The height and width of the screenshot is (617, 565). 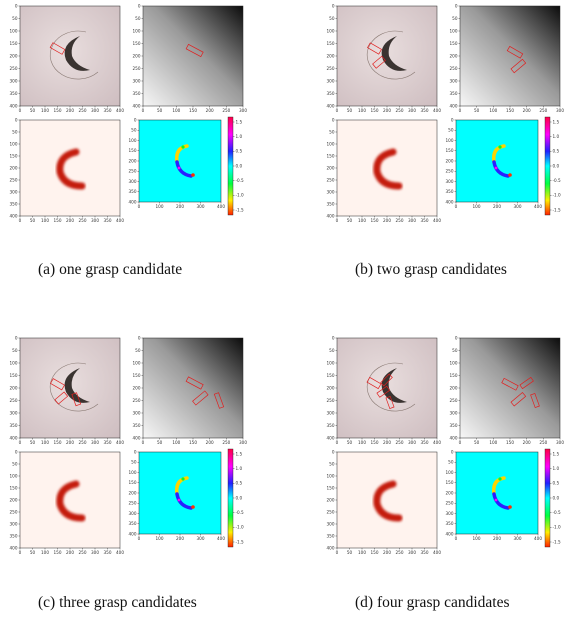 I want to click on depth-axis-ytick: 100, so click(x=137, y=30).